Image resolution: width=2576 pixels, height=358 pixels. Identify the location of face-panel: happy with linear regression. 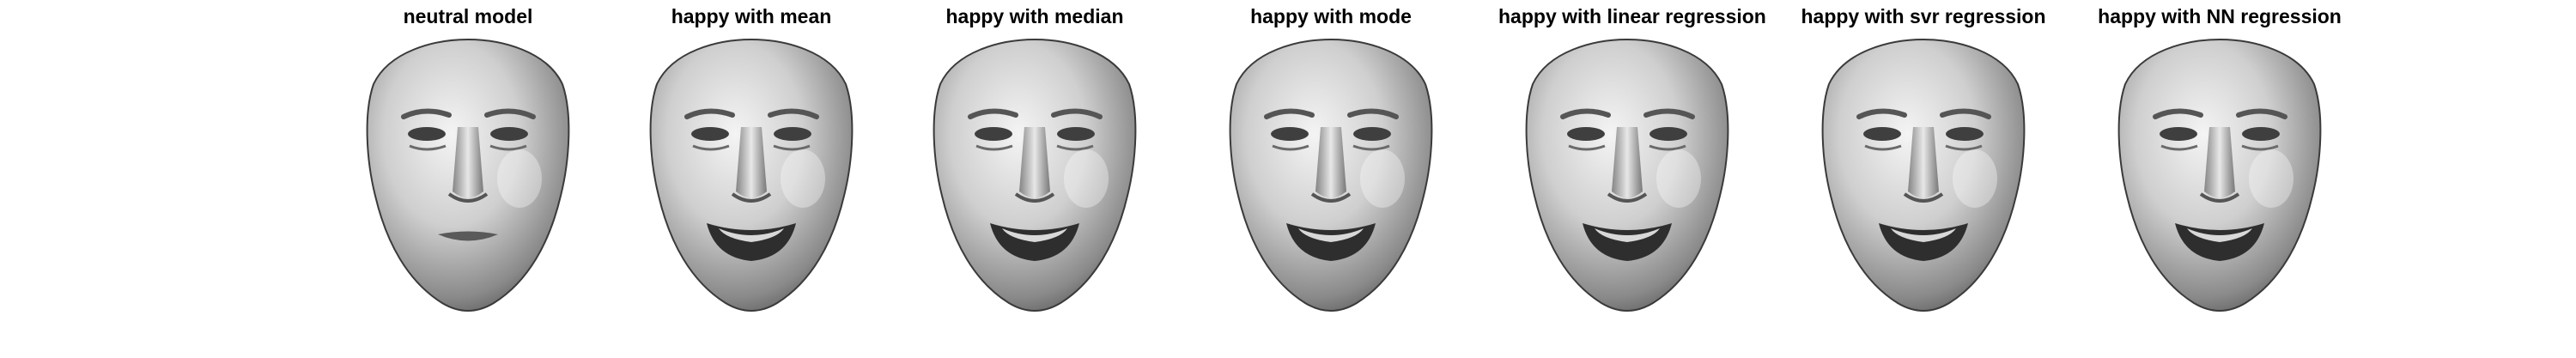
(1632, 179).